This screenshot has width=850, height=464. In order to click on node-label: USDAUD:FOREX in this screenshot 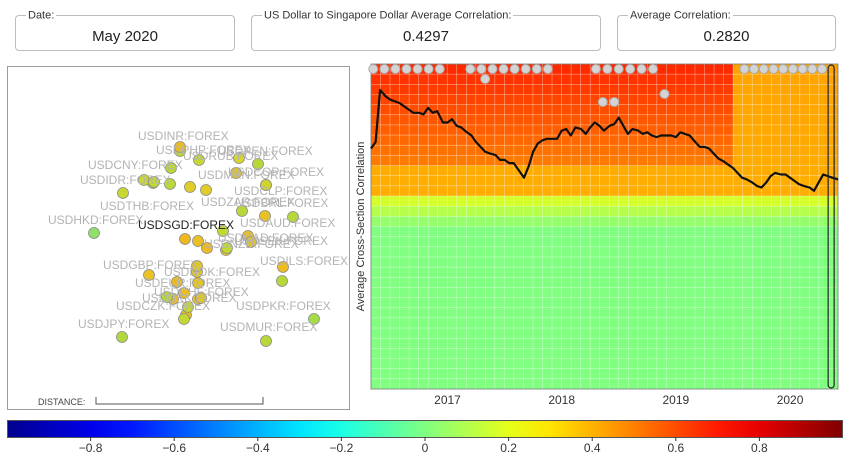, I will do `click(287, 223)`.